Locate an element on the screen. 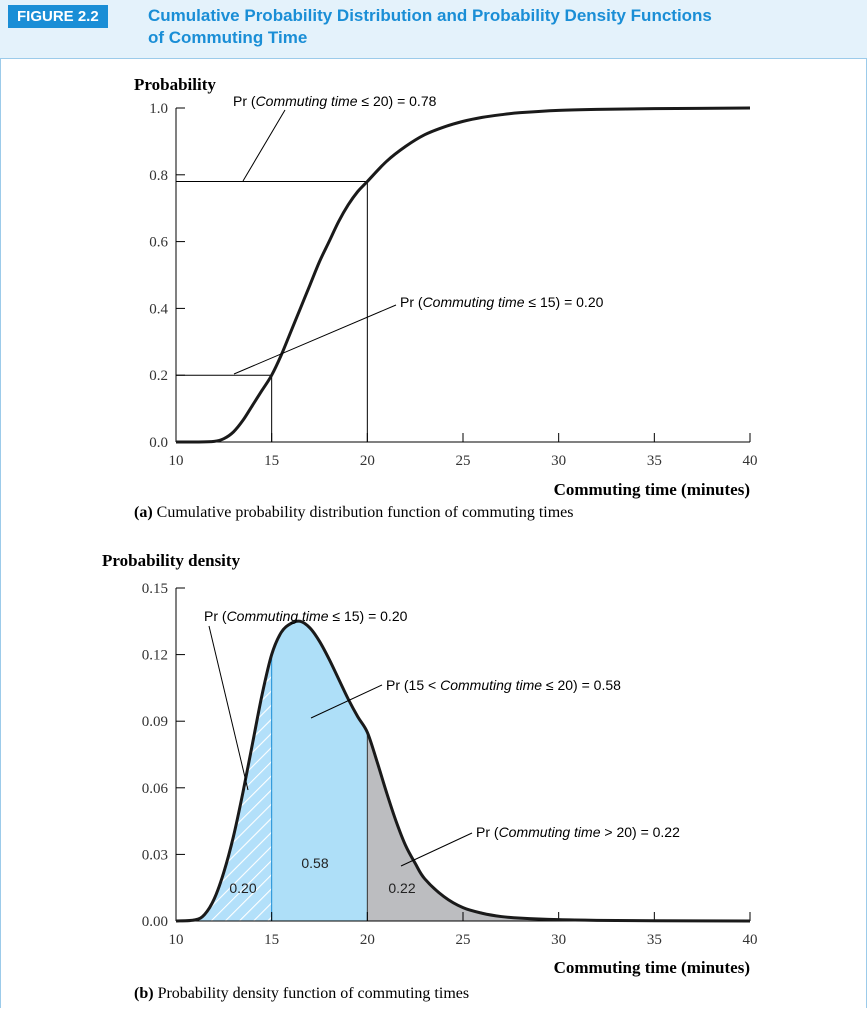  annotation-pdf-15-20-pre: Pr (15 < is located at coordinates (413, 685).